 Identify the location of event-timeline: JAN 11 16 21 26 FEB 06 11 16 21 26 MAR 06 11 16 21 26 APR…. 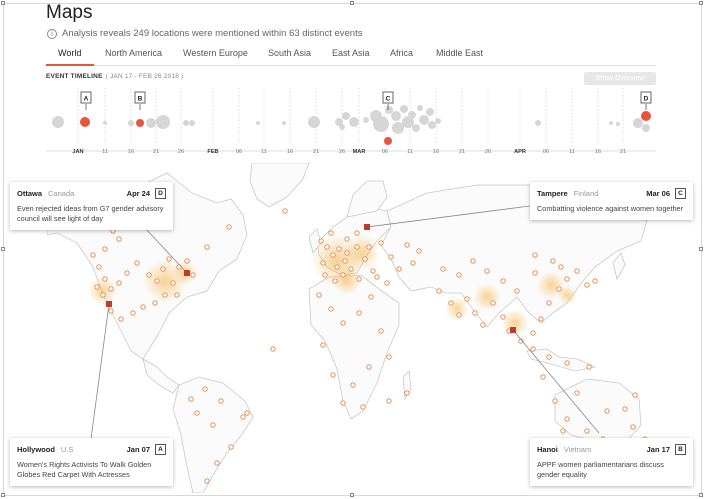
(351, 124).